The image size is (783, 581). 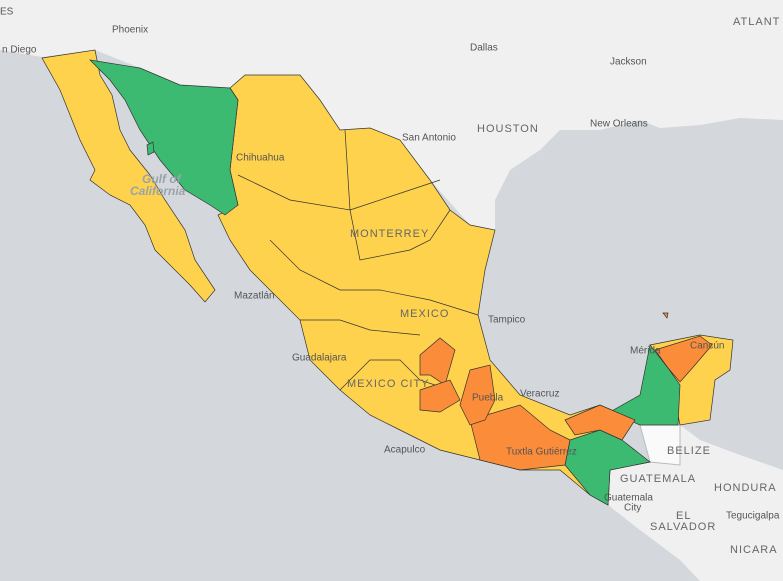 I want to click on map-label: BELIZE, so click(x=689, y=451).